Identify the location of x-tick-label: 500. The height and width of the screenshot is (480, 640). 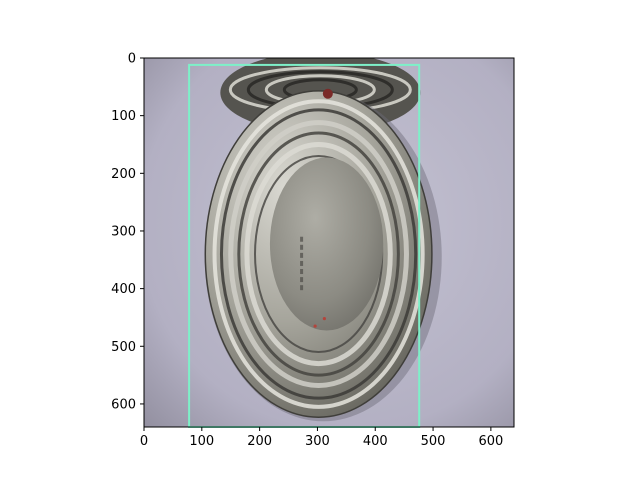
(433, 441).